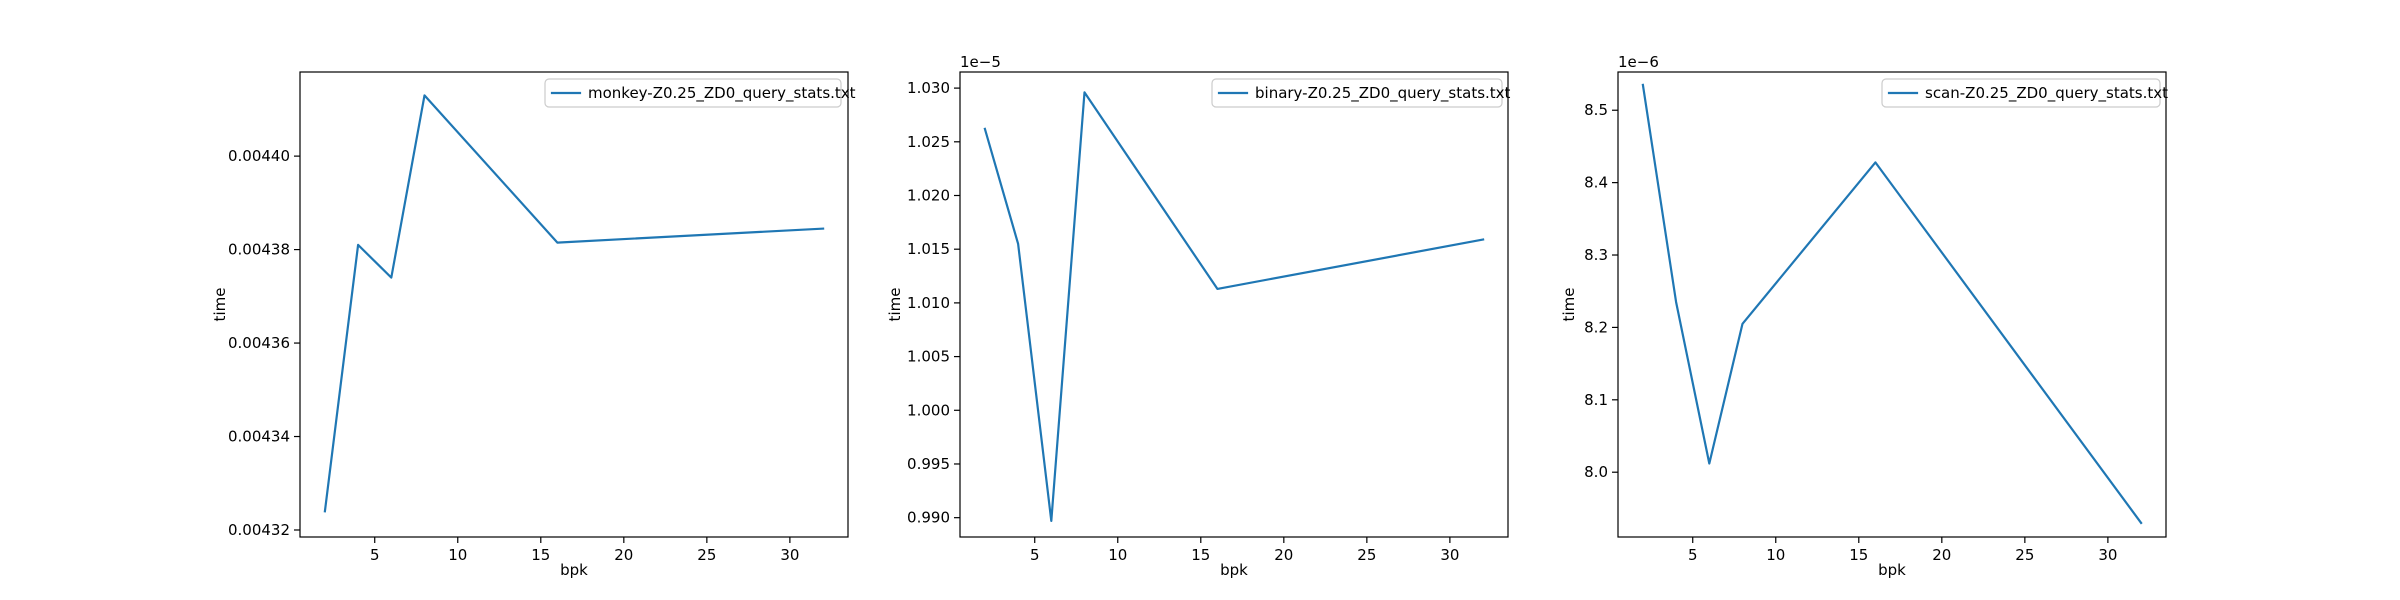 This screenshot has width=2400, height=600. Describe the element at coordinates (1596, 183) in the screenshot. I see `y-tick-label: 8.4` at that location.